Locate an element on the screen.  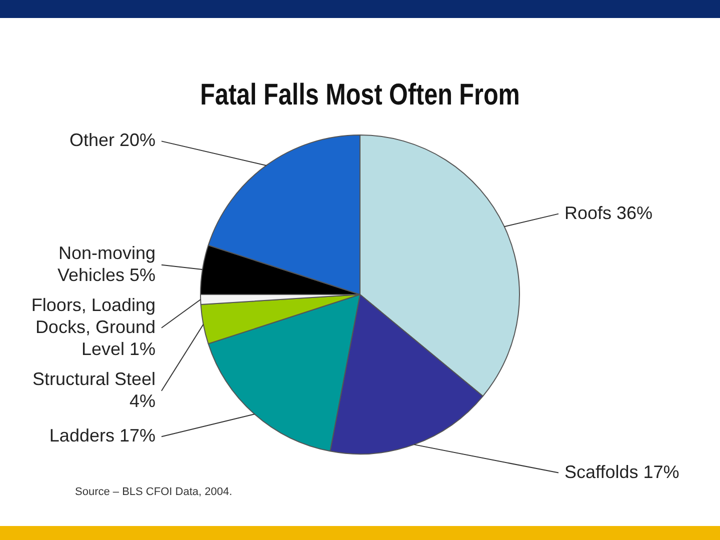
slice-label: Roofs 36% is located at coordinates (608, 212).